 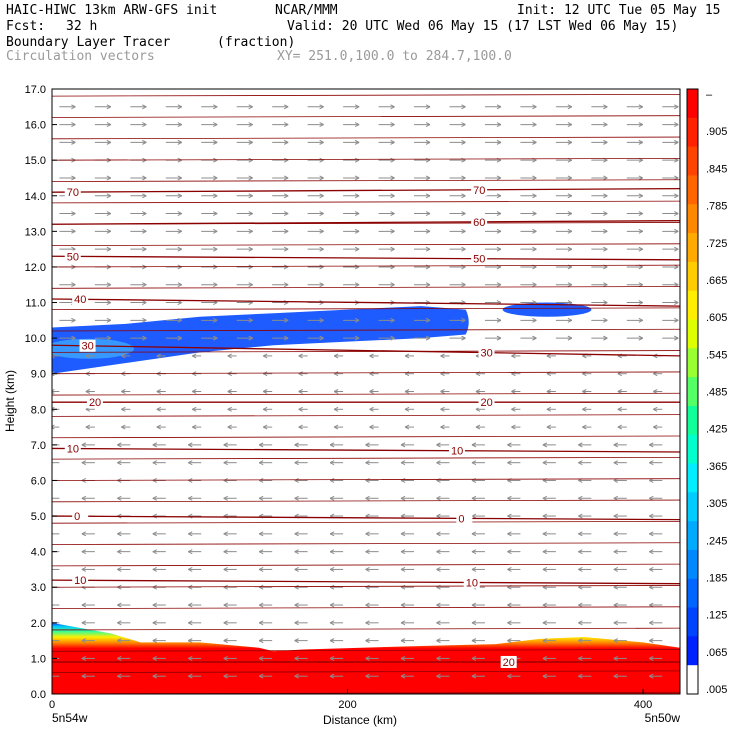 What do you see at coordinates (38, 695) in the screenshot?
I see `y-tick-label: 0.0` at bounding box center [38, 695].